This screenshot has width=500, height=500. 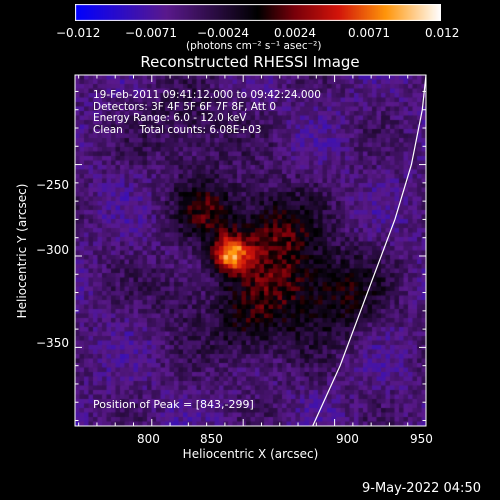 I want to click on info-detectors: Detectors: 3F 4F 5F 6F 7F 8F, Att 0, so click(x=185, y=106).